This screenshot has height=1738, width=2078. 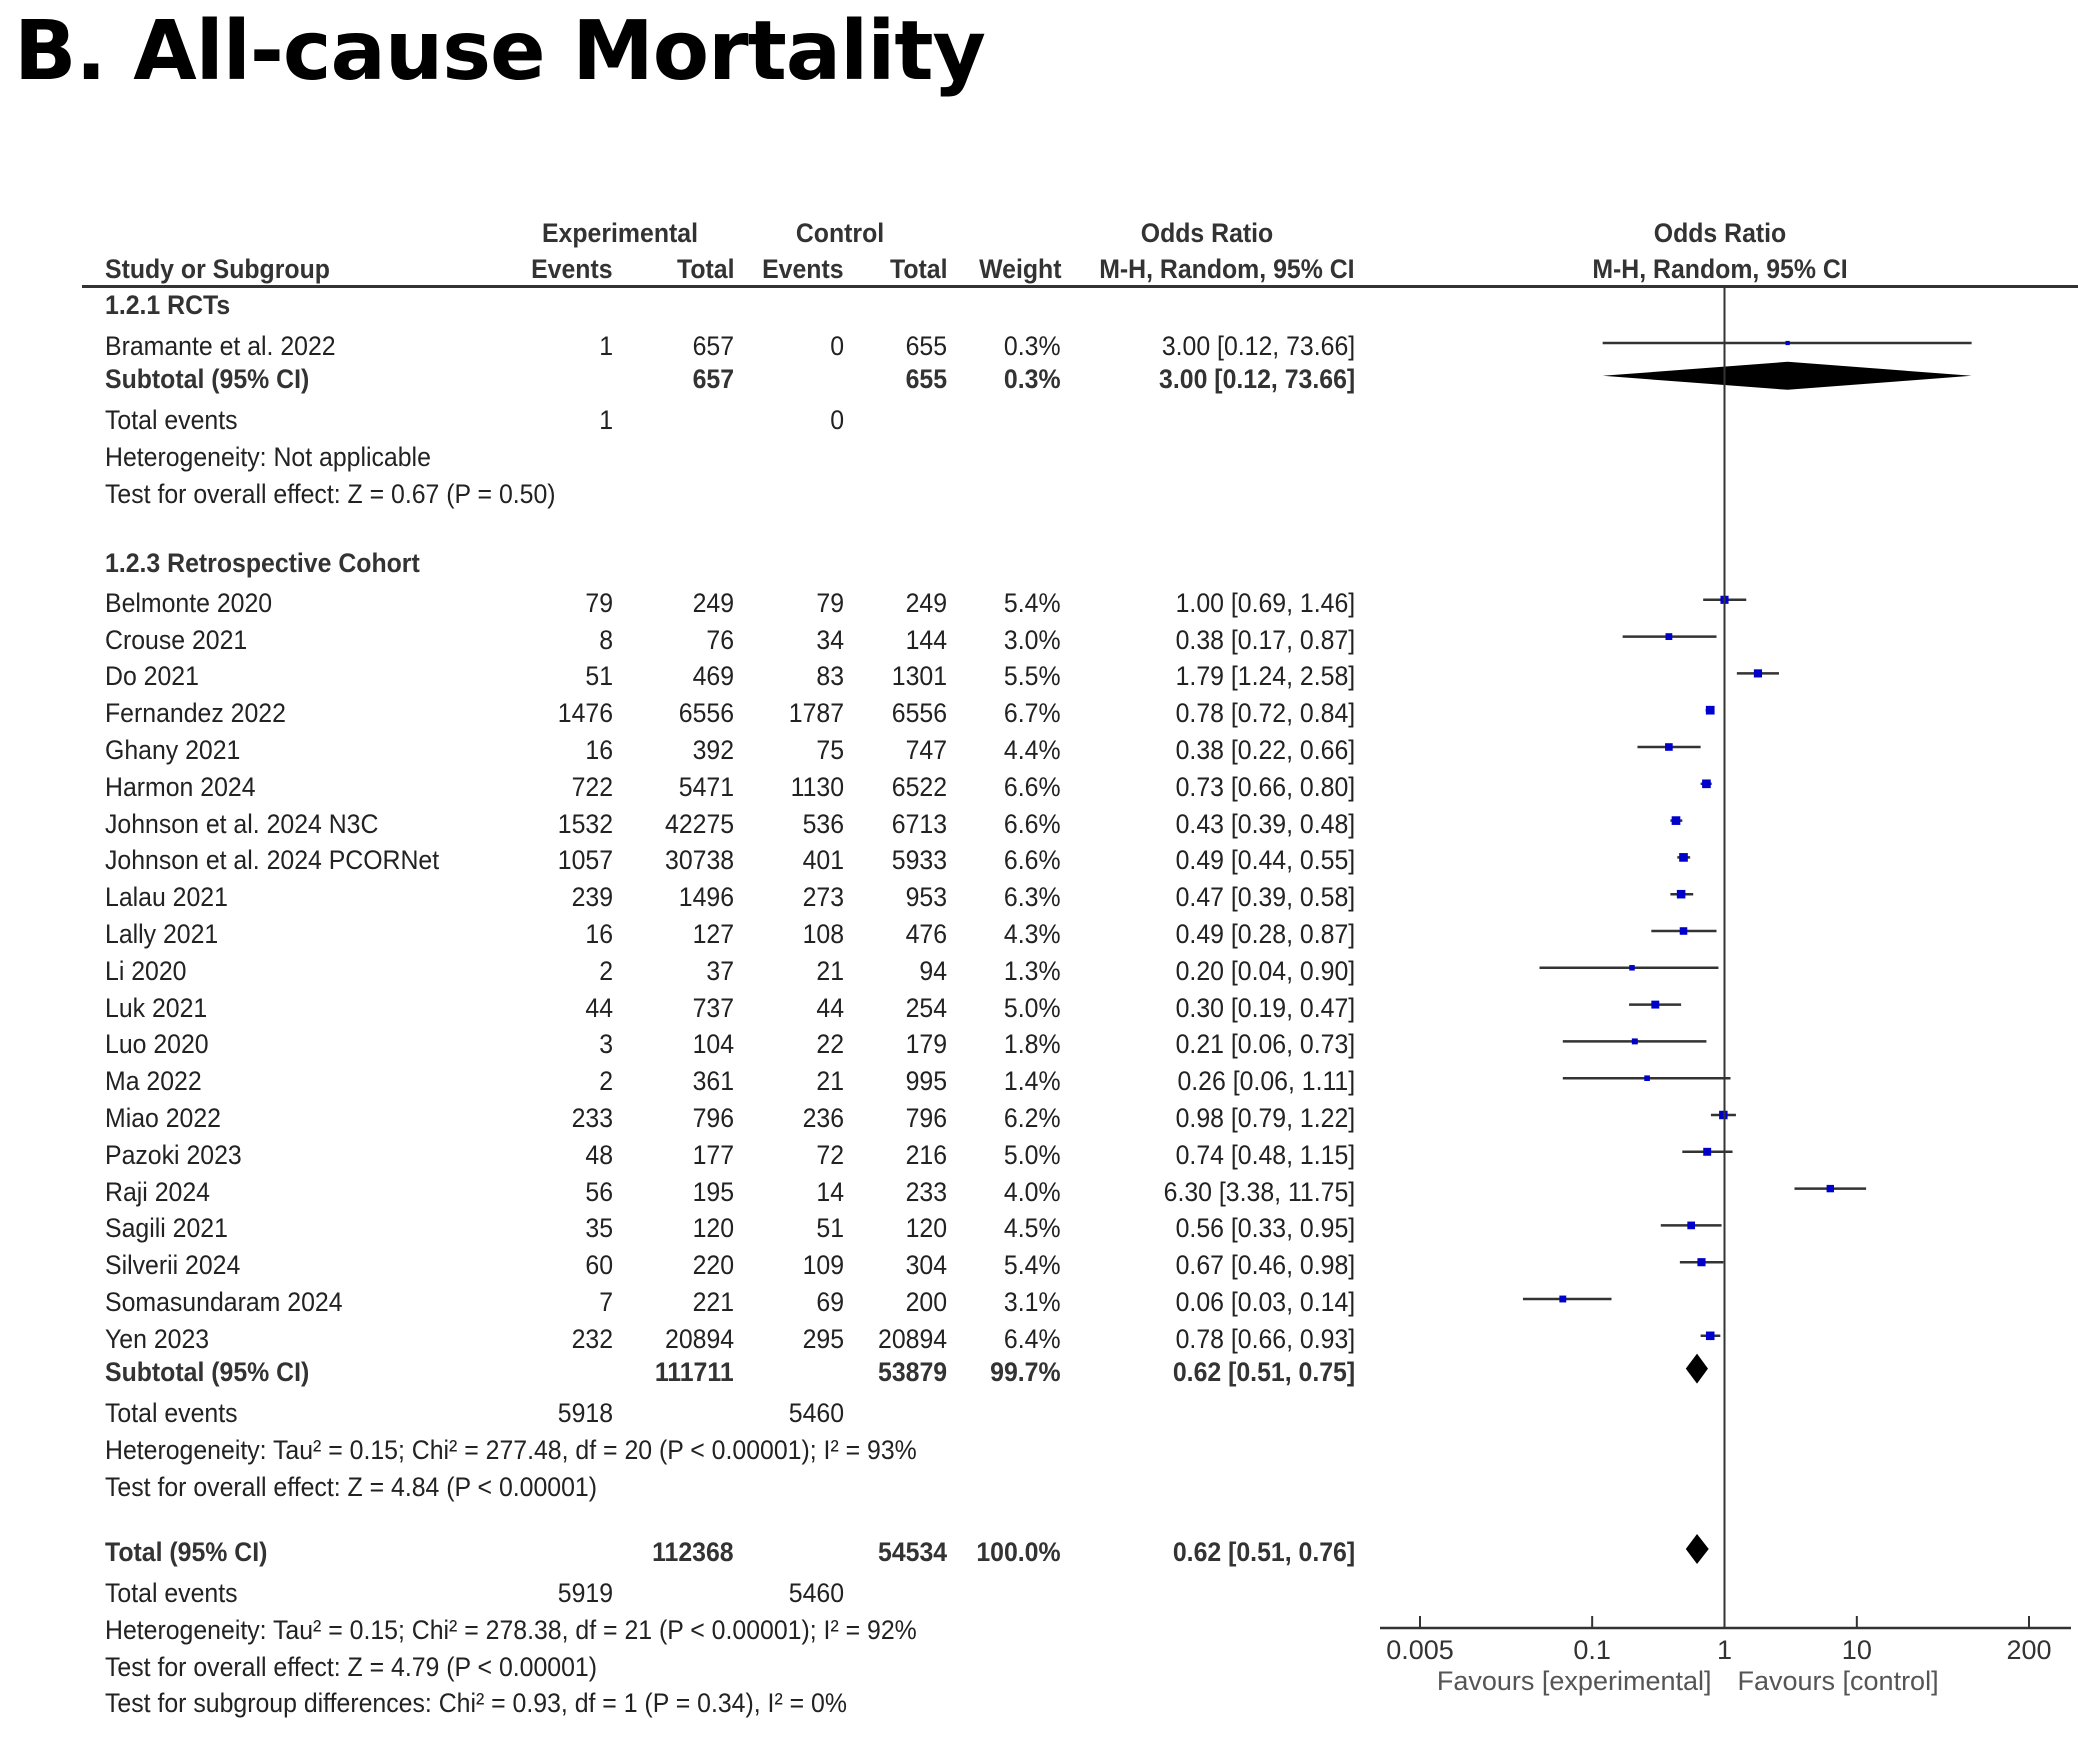 What do you see at coordinates (1265, 1265) in the screenshot?
I see `odds-ratio-ci: 0.67 [0.46, 0.98]` at bounding box center [1265, 1265].